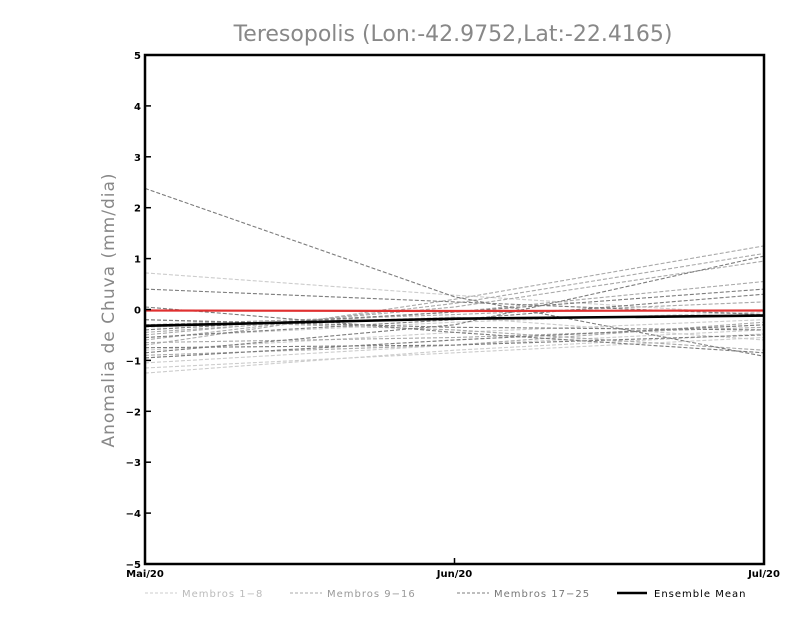 This screenshot has width=800, height=618. Describe the element at coordinates (542, 594) in the screenshot. I see `legend-label: Membros 17−25` at that location.